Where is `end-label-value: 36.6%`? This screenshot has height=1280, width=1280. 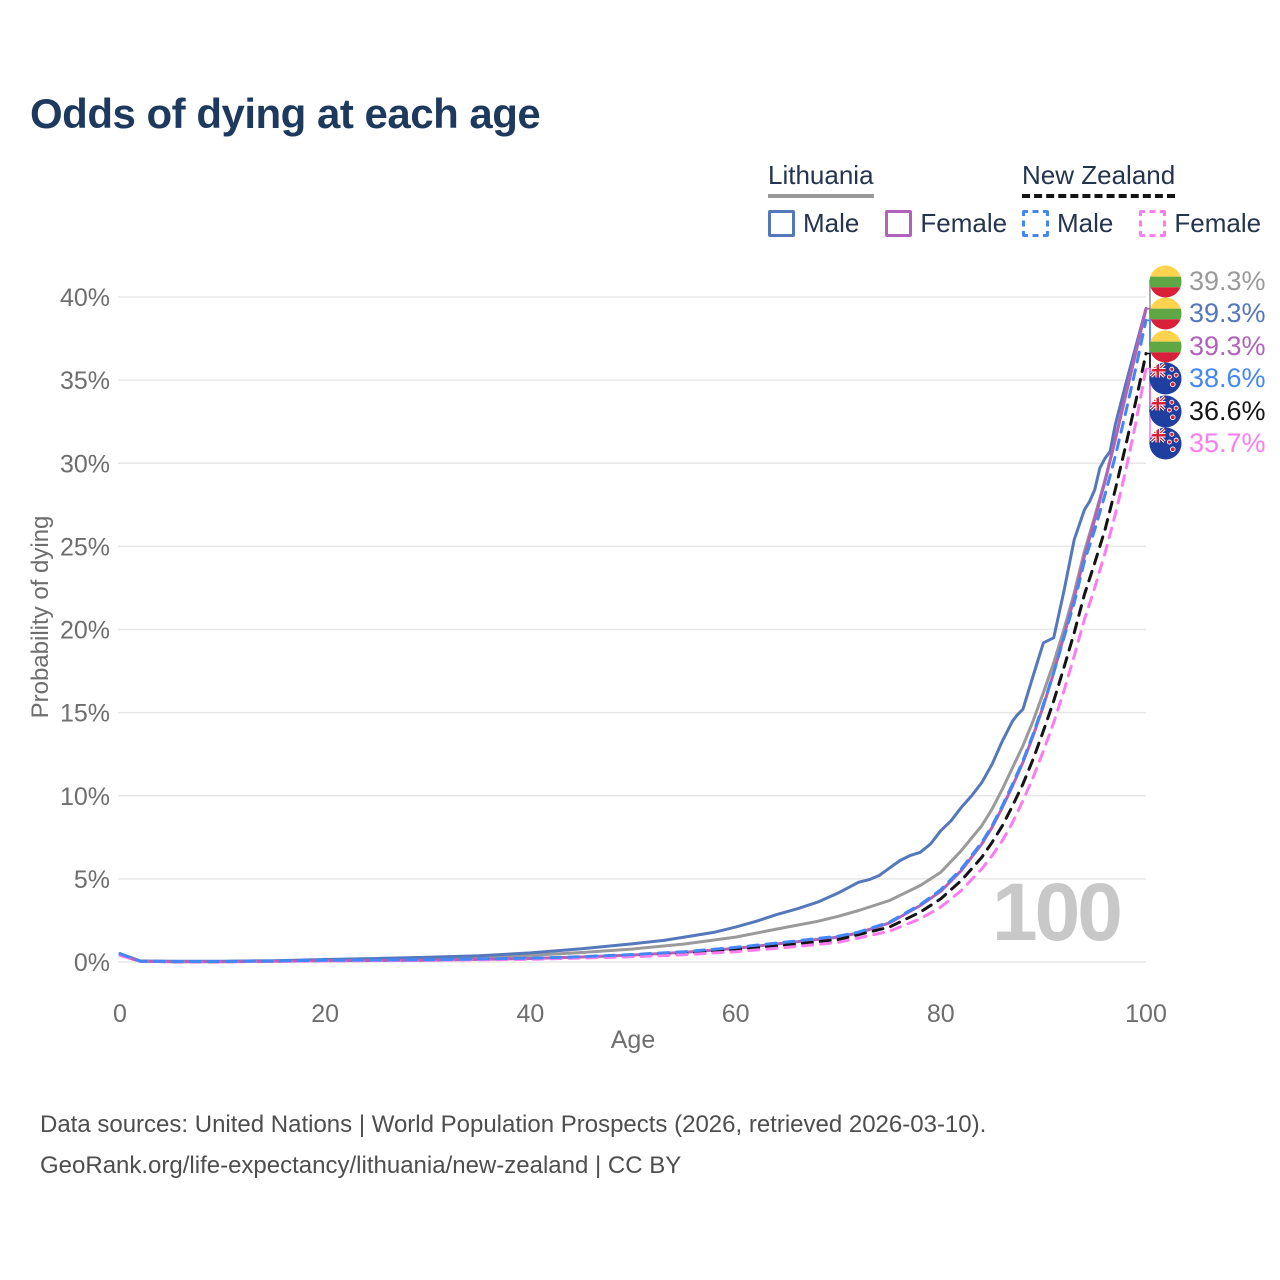 end-label-value: 36.6% is located at coordinates (1227, 410).